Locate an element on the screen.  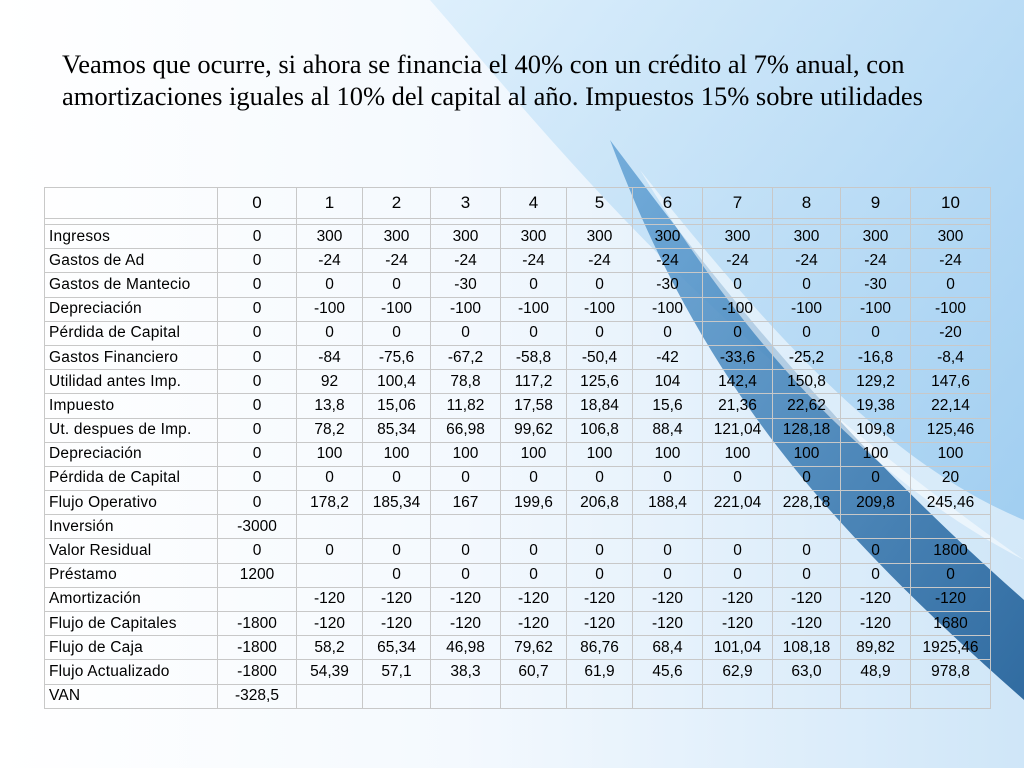
table-cell: 185,34 is located at coordinates (396, 503).